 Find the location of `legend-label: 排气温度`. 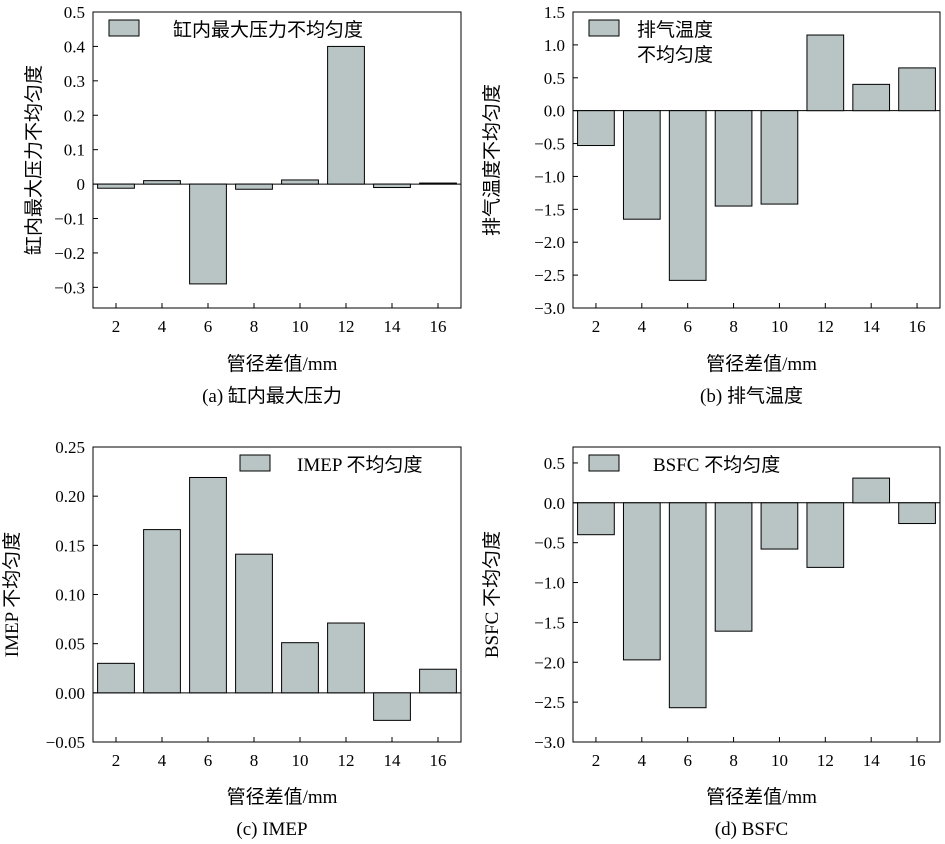

legend-label: 排气温度 is located at coordinates (675, 30).